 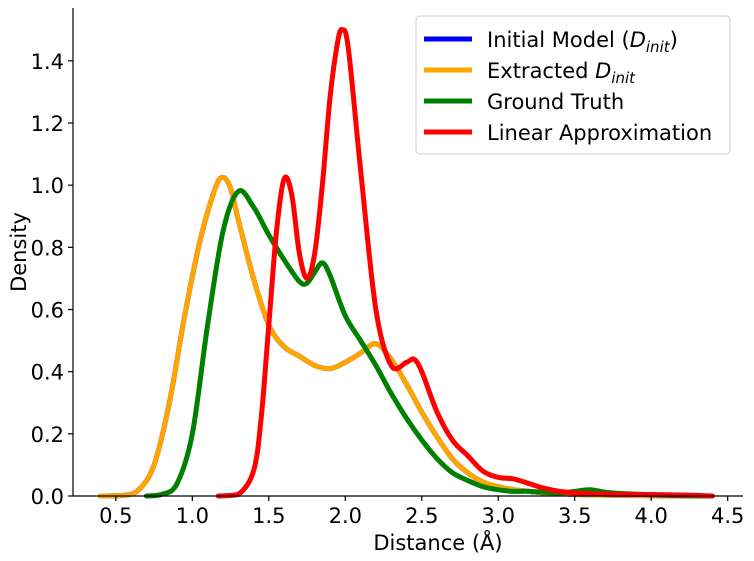 What do you see at coordinates (47, 186) in the screenshot?
I see `y-tick-label: 1.0` at bounding box center [47, 186].